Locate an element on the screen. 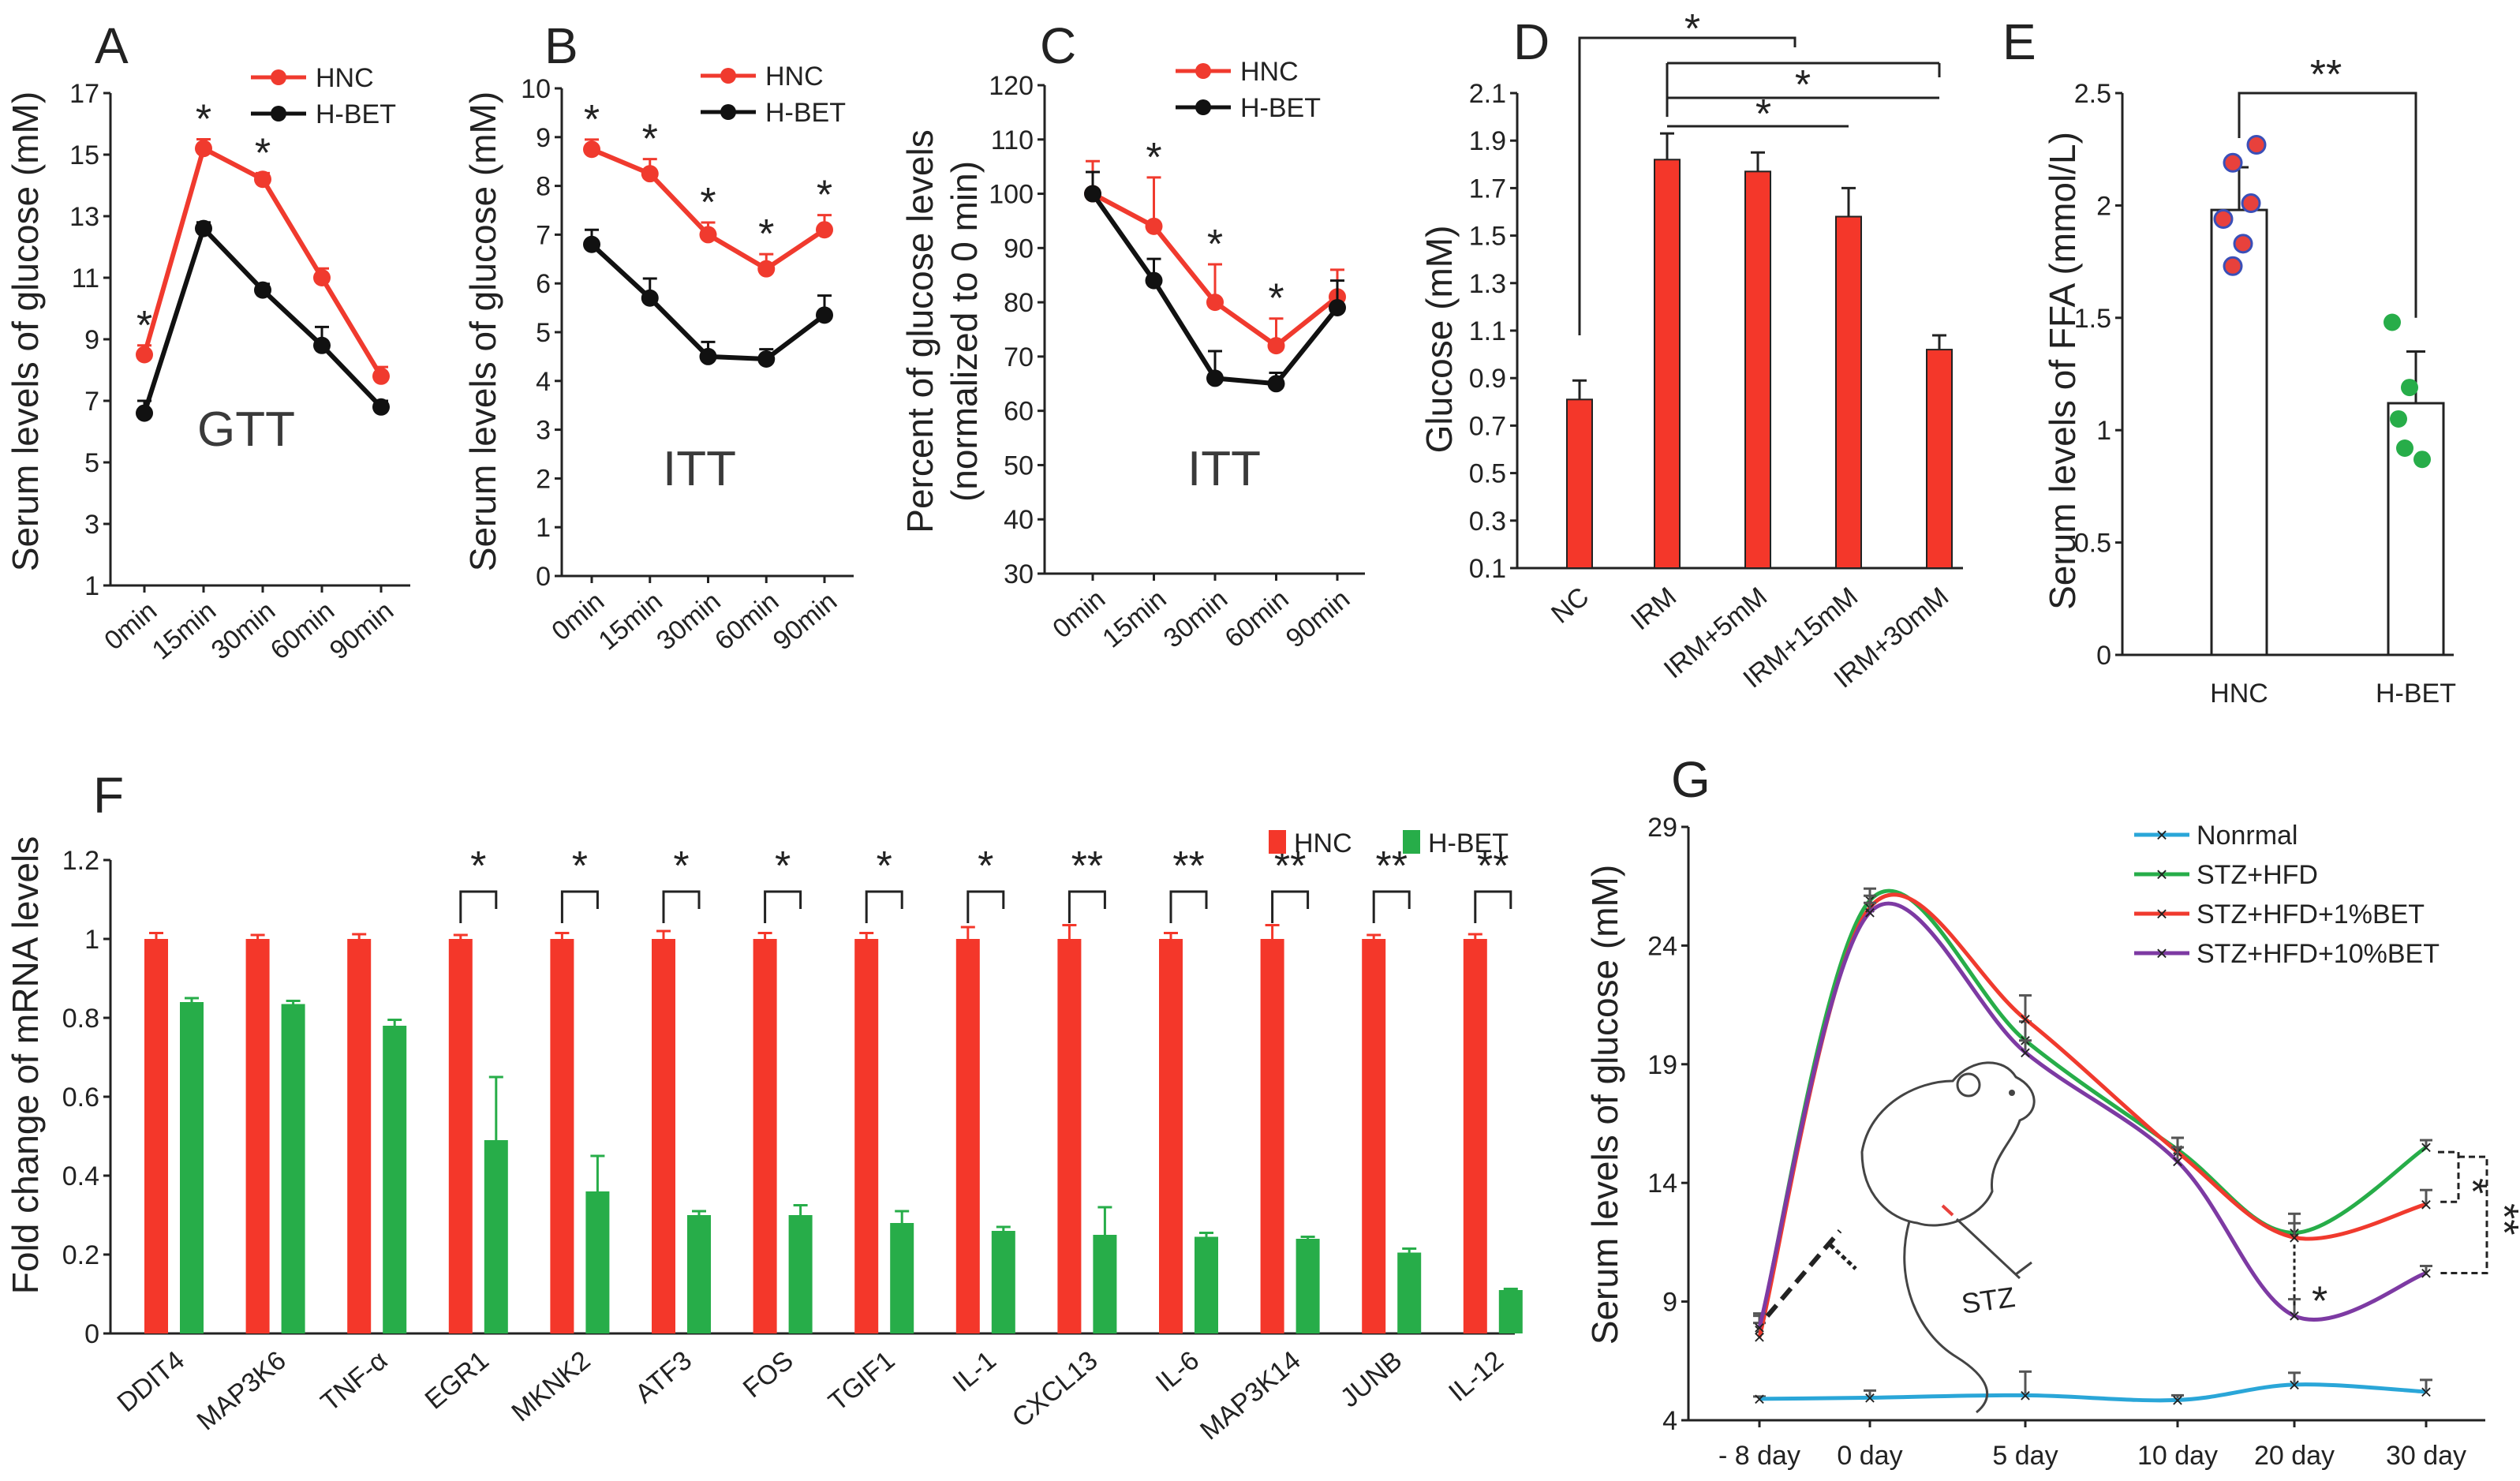 This screenshot has width=2520, height=1481. panel-f-legend-label: H-BET is located at coordinates (1468, 843).